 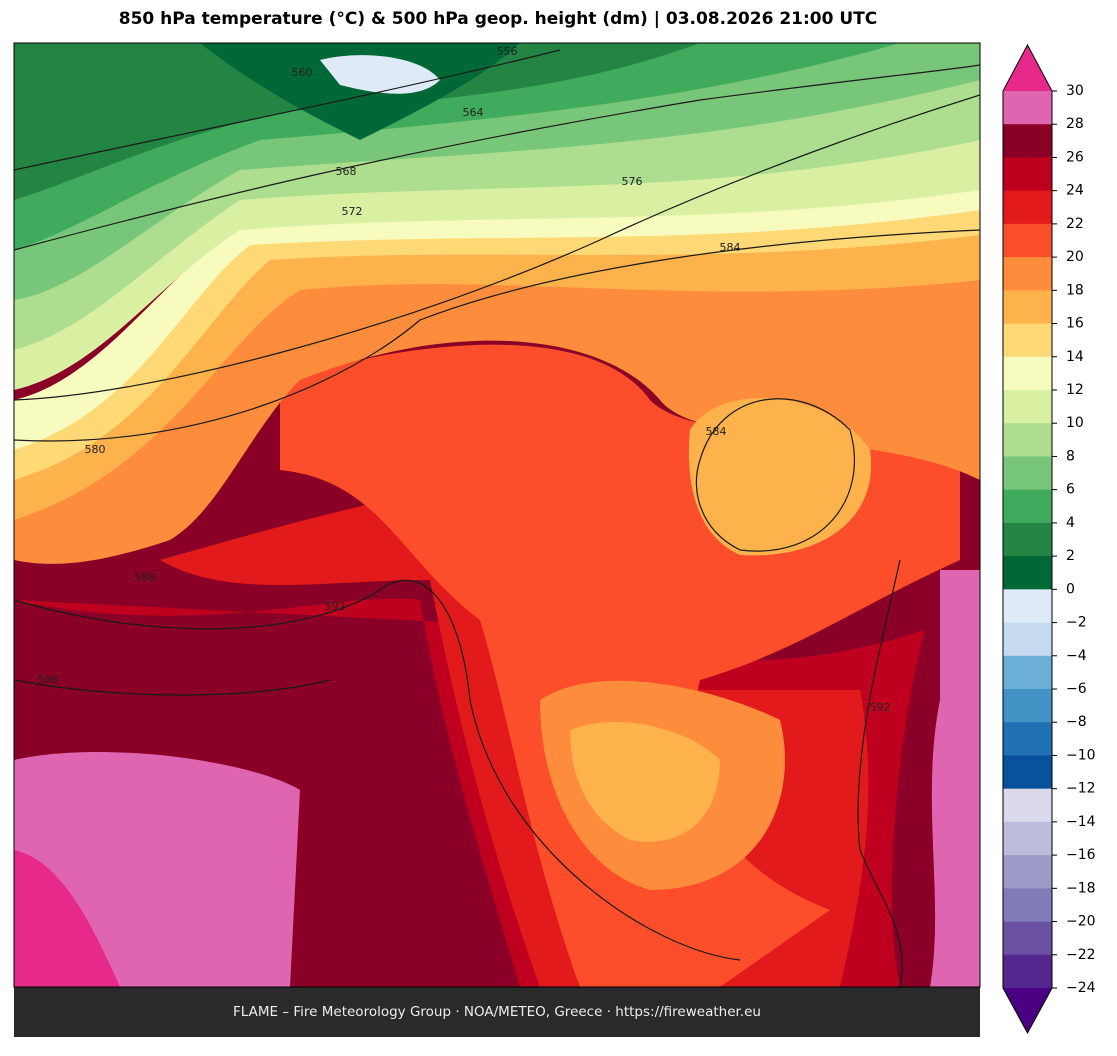 I want to click on contour-label: 576, so click(x=632, y=181).